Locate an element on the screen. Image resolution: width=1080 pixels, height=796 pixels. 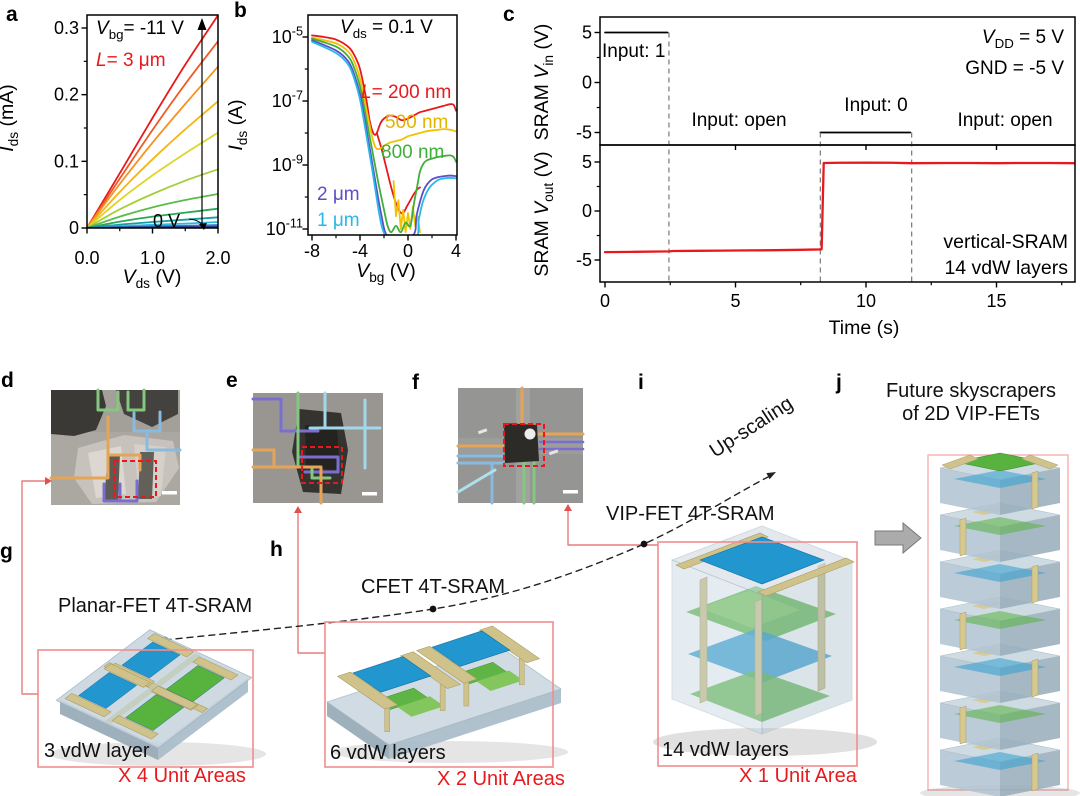
panel-label-f: f is located at coordinates (415, 382).